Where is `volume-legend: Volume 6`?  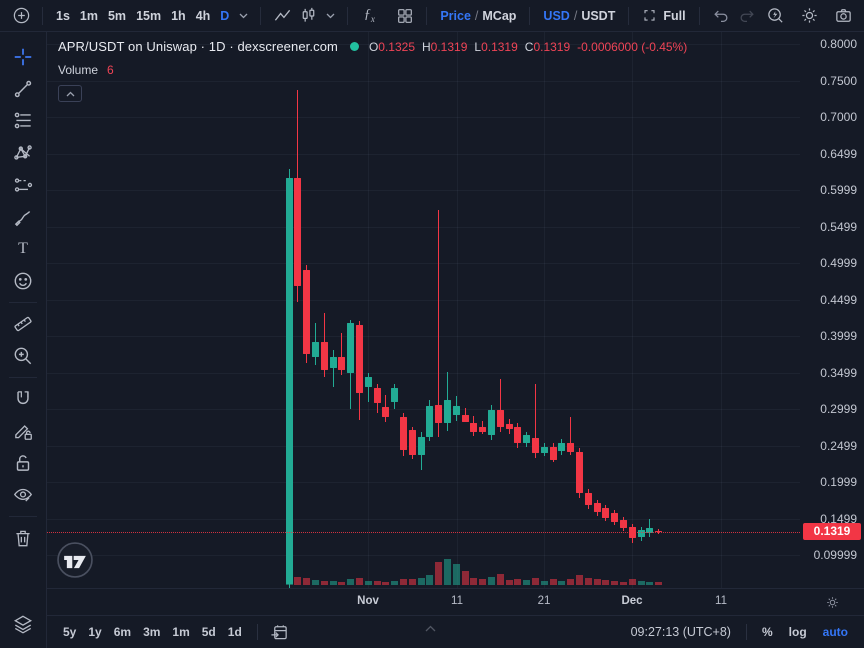 volume-legend: Volume 6 is located at coordinates (86, 70).